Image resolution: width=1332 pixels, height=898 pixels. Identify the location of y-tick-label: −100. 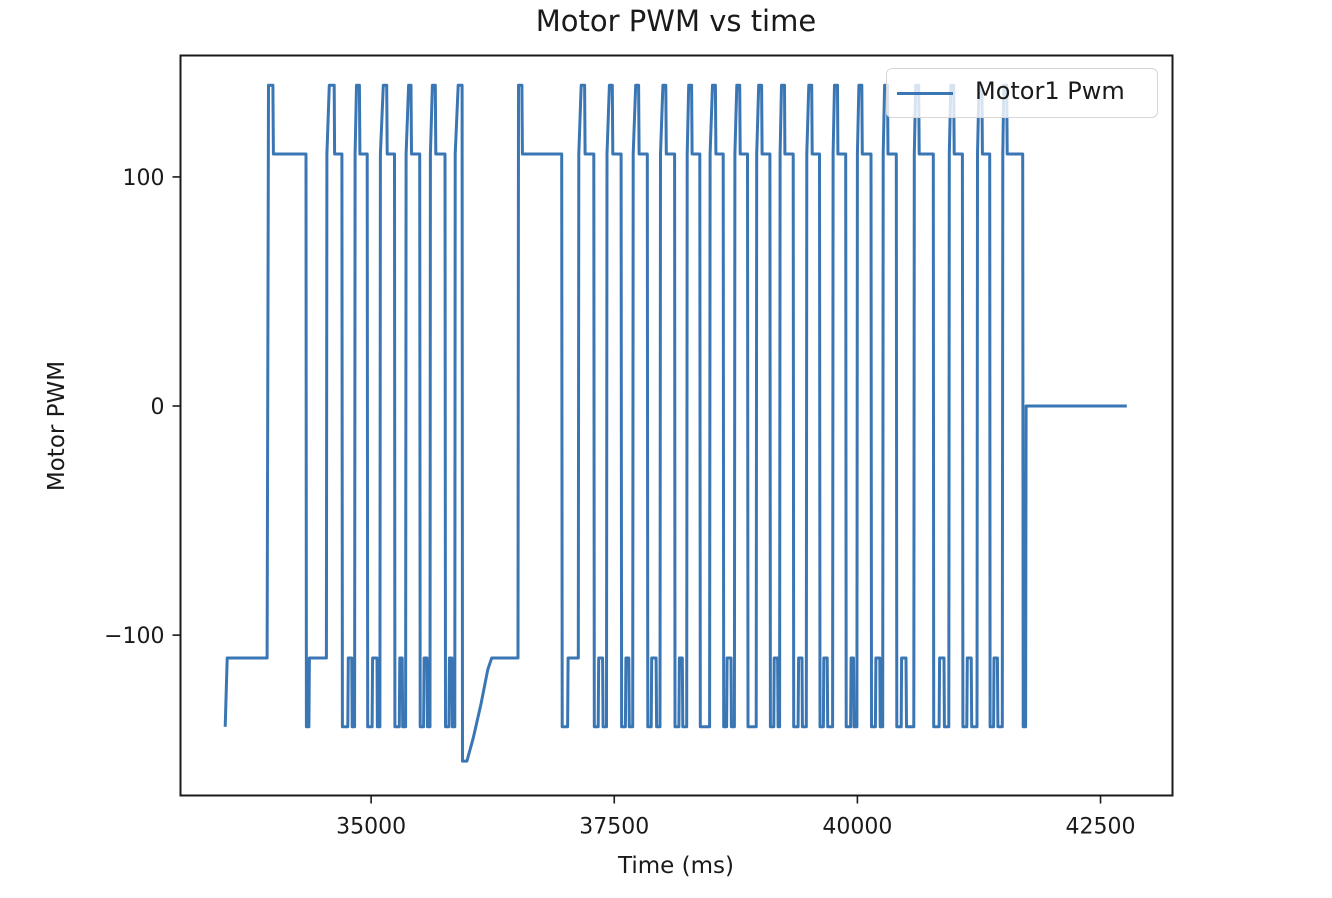
(134, 636).